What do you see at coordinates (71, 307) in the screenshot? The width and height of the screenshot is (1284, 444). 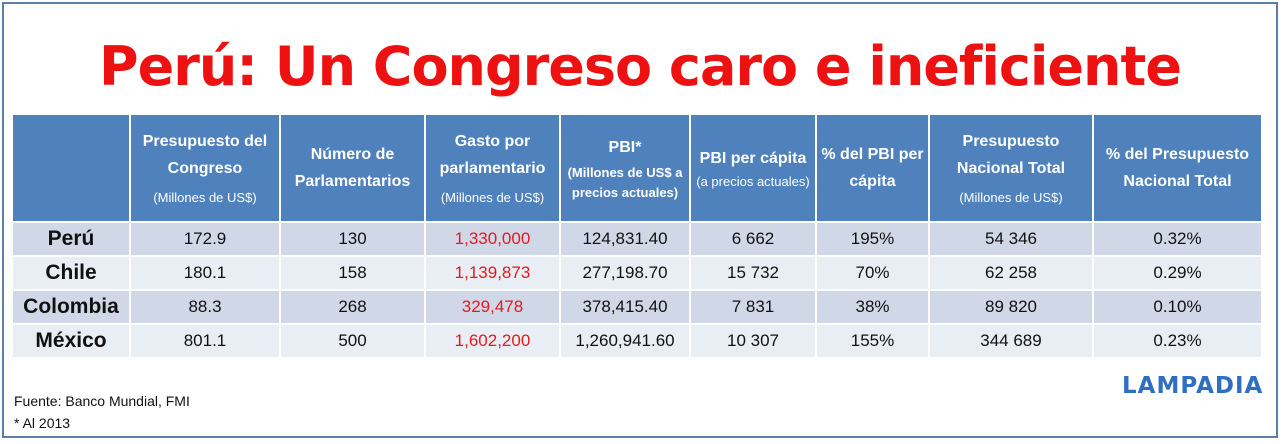 I see `cell-country: Colombia` at bounding box center [71, 307].